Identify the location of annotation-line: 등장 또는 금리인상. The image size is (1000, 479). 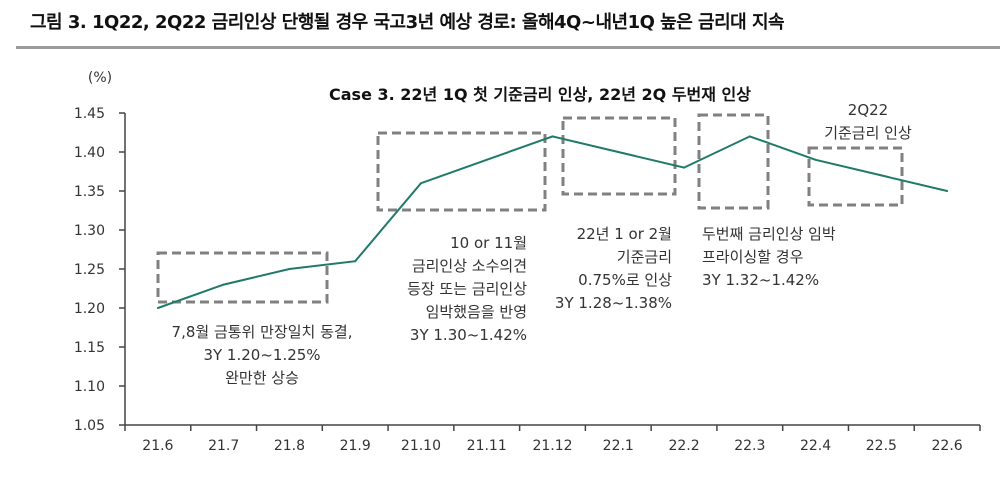
(467, 289).